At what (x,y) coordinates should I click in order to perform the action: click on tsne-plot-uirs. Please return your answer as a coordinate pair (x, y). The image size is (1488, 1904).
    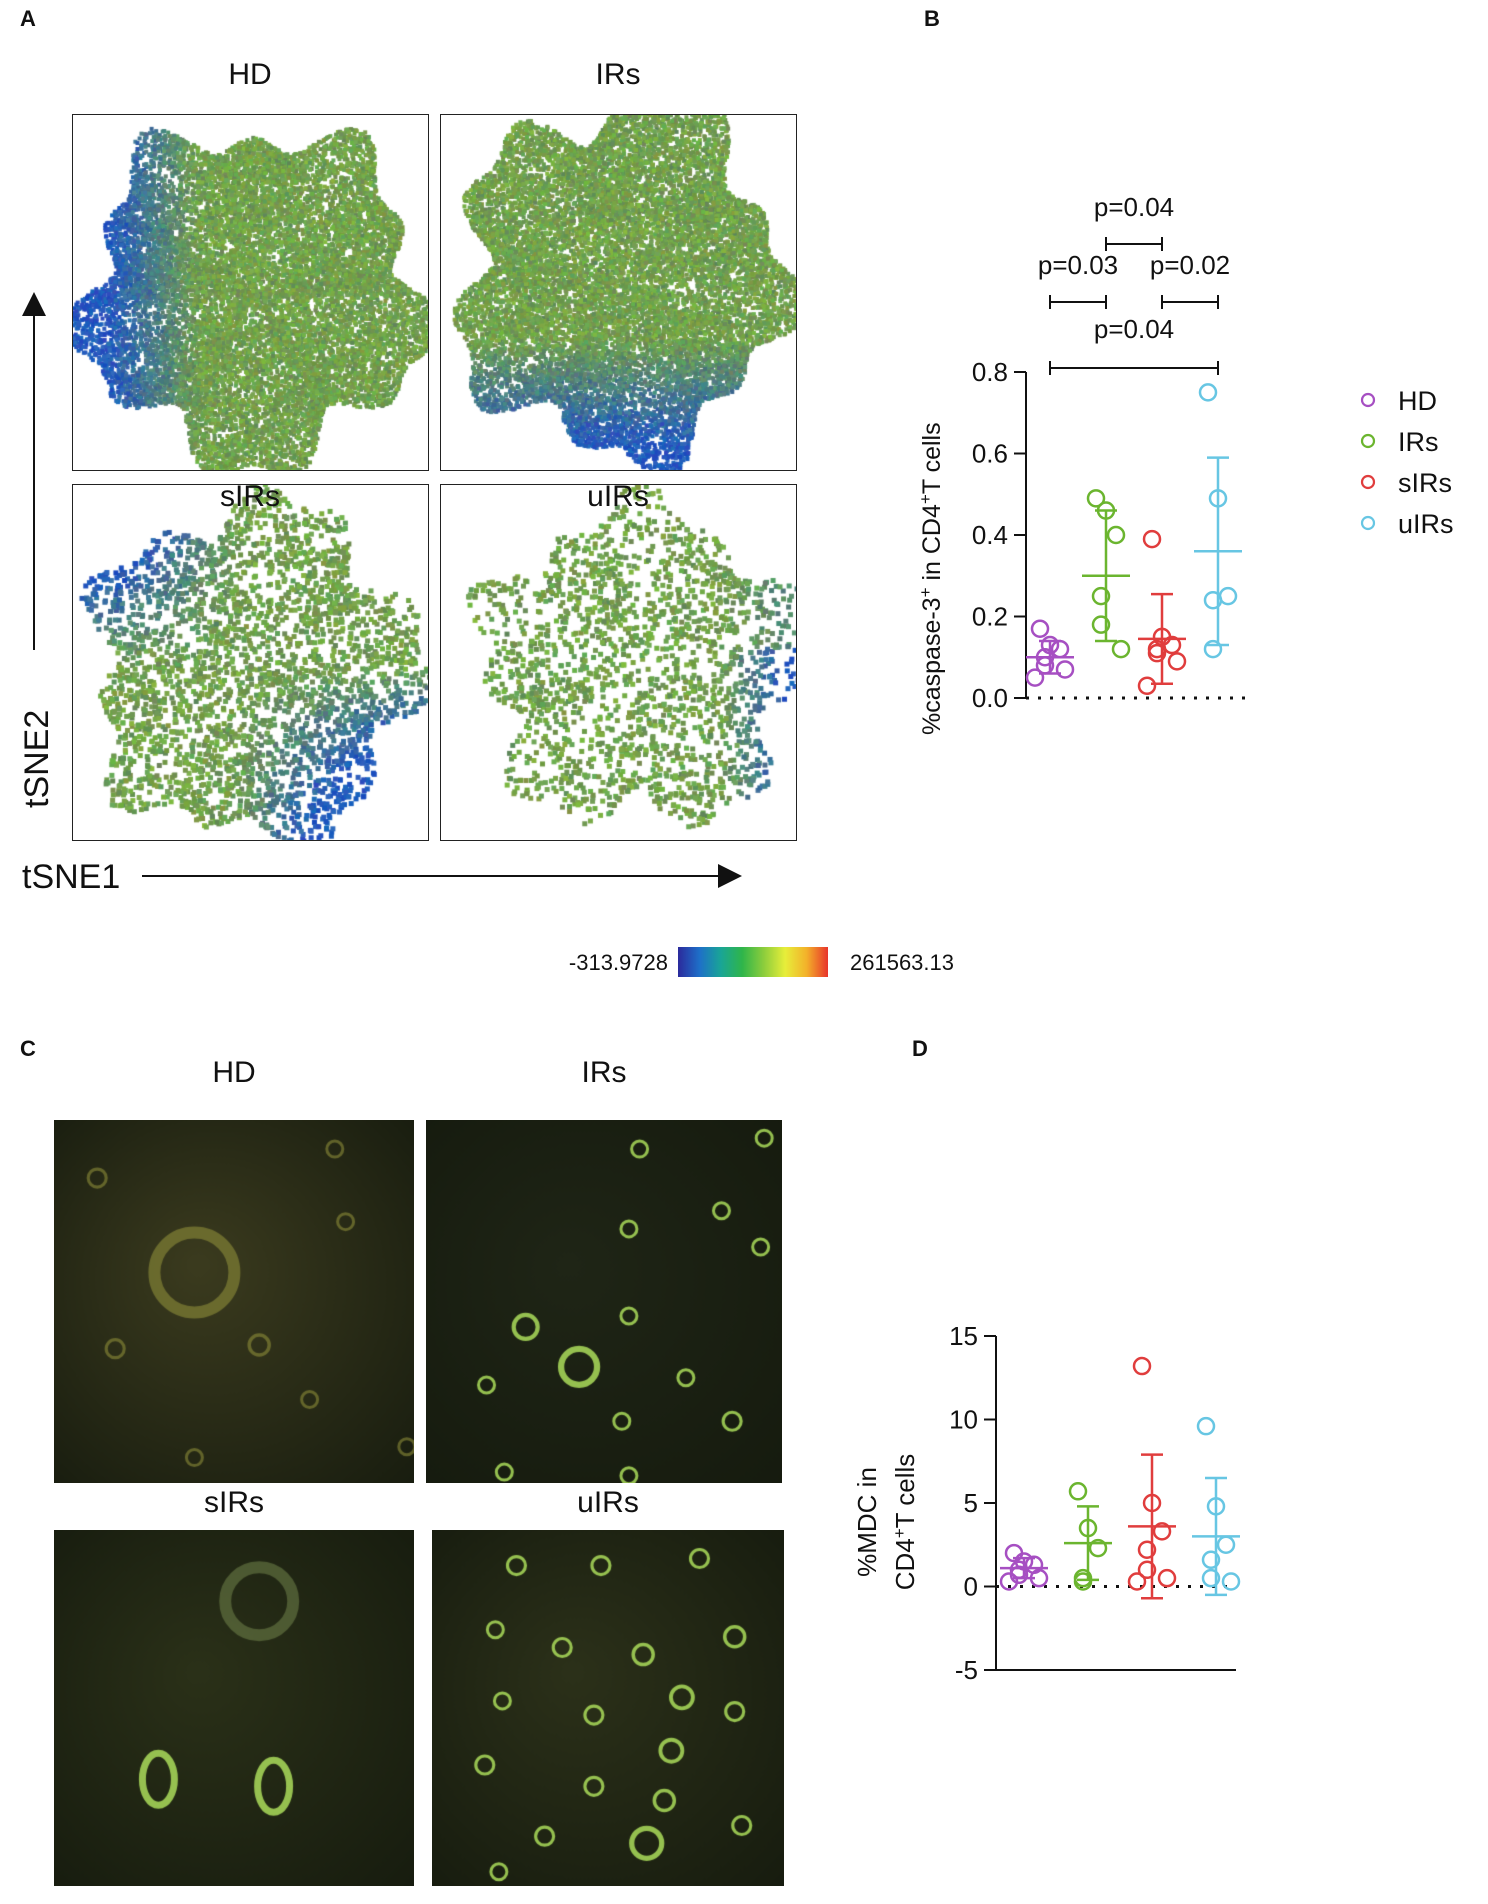
    Looking at the image, I should click on (618, 662).